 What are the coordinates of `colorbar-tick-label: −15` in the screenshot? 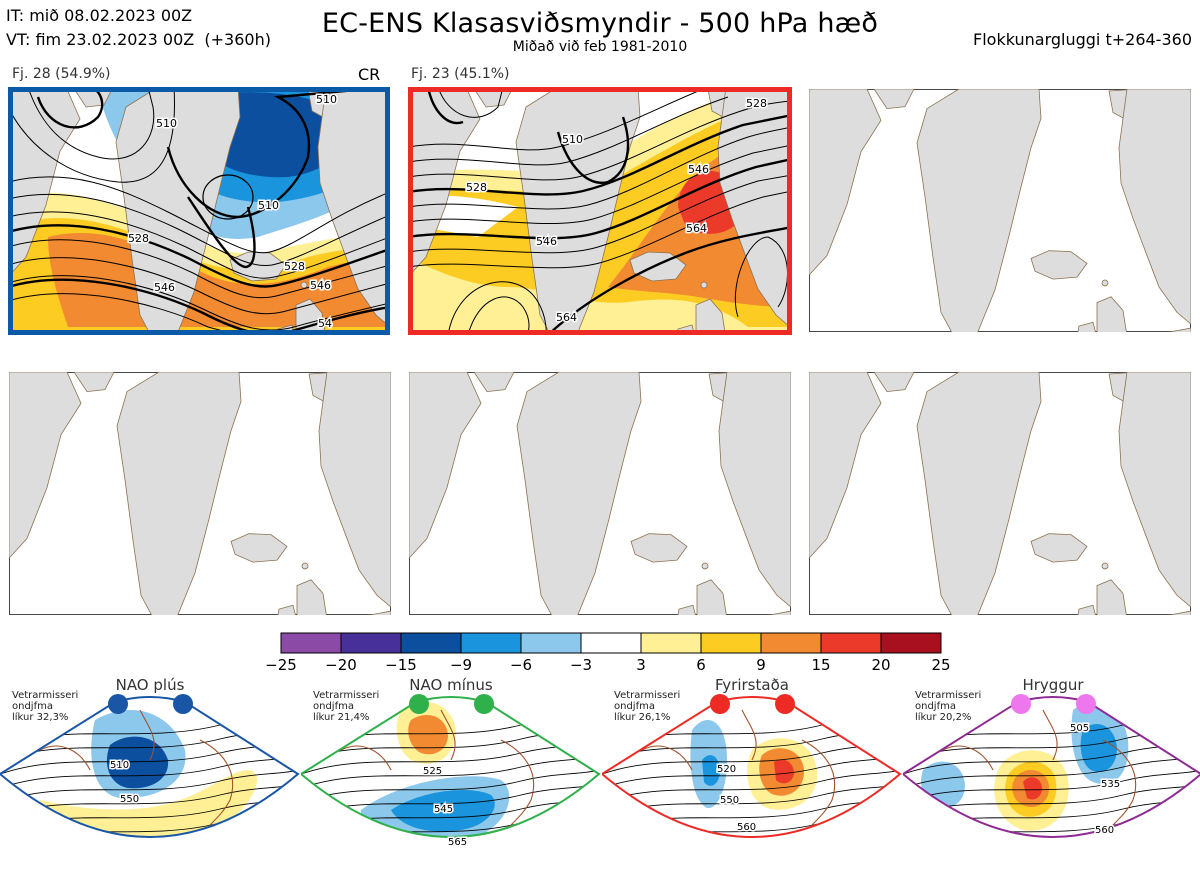 It's located at (401, 665).